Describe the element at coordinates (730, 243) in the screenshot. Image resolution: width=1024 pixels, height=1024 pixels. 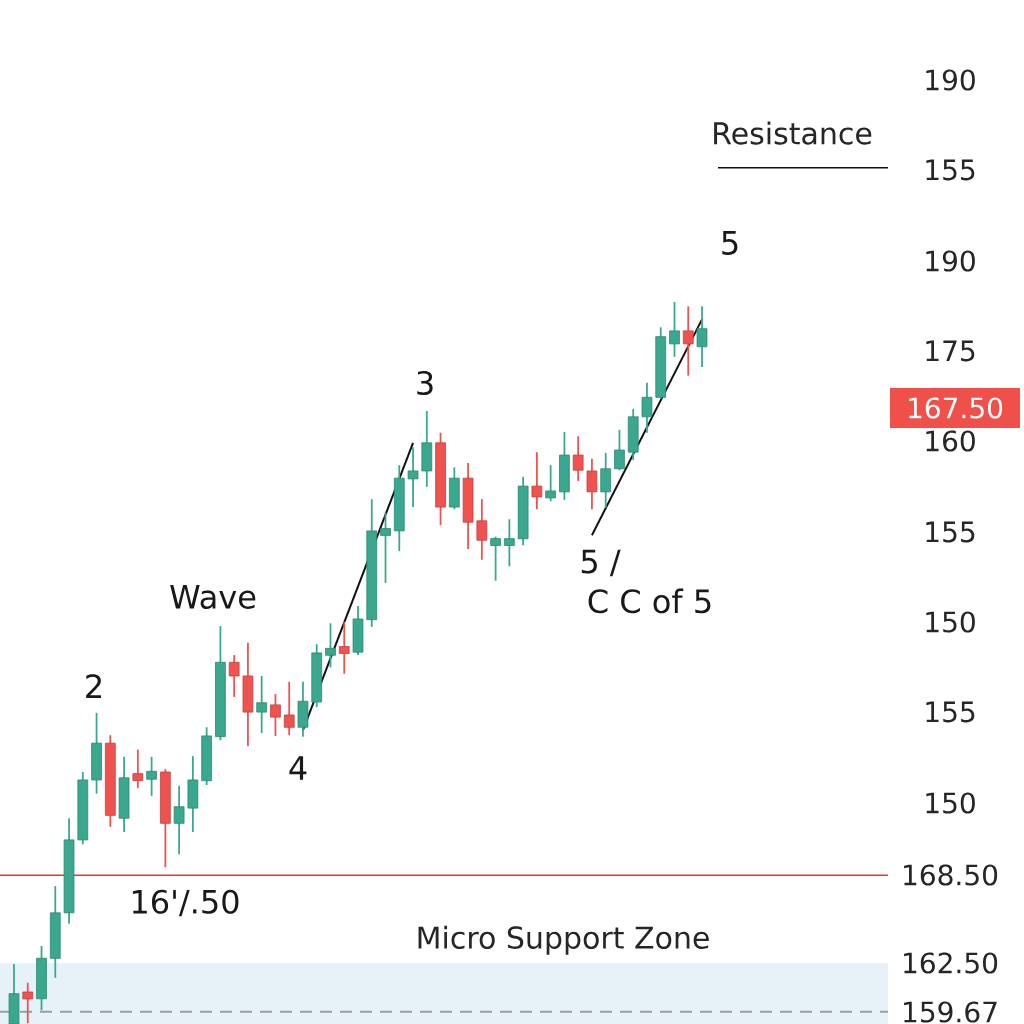
I see `text: 5` at that location.